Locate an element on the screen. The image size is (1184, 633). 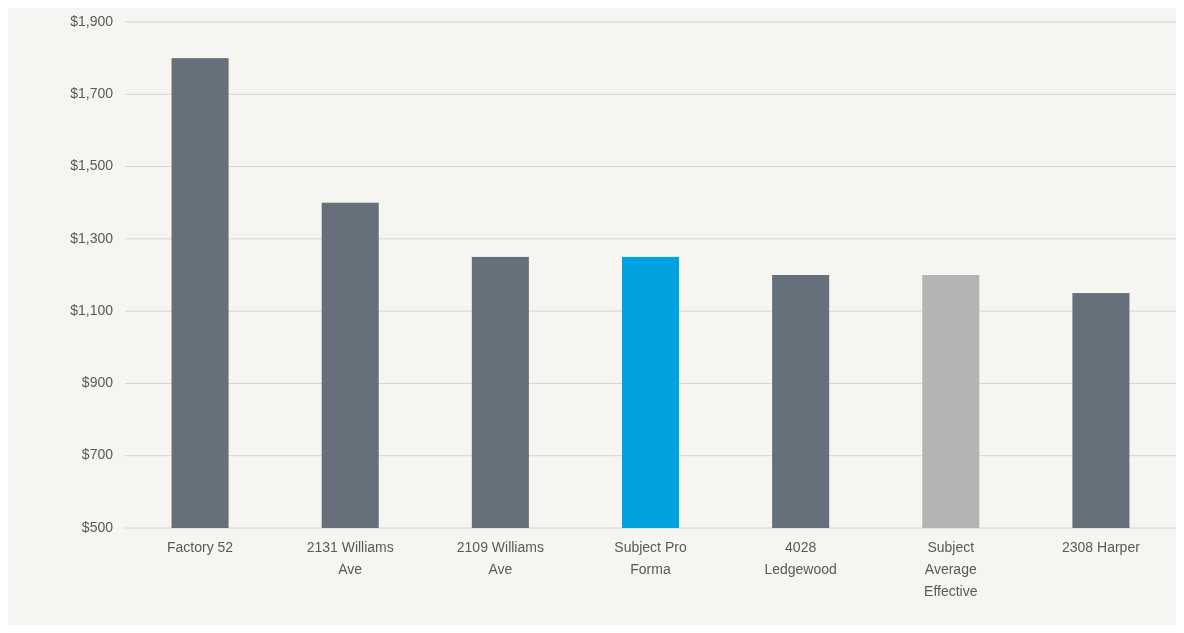
x-tick-label: 2109 Williams Ave is located at coordinates (500, 558).